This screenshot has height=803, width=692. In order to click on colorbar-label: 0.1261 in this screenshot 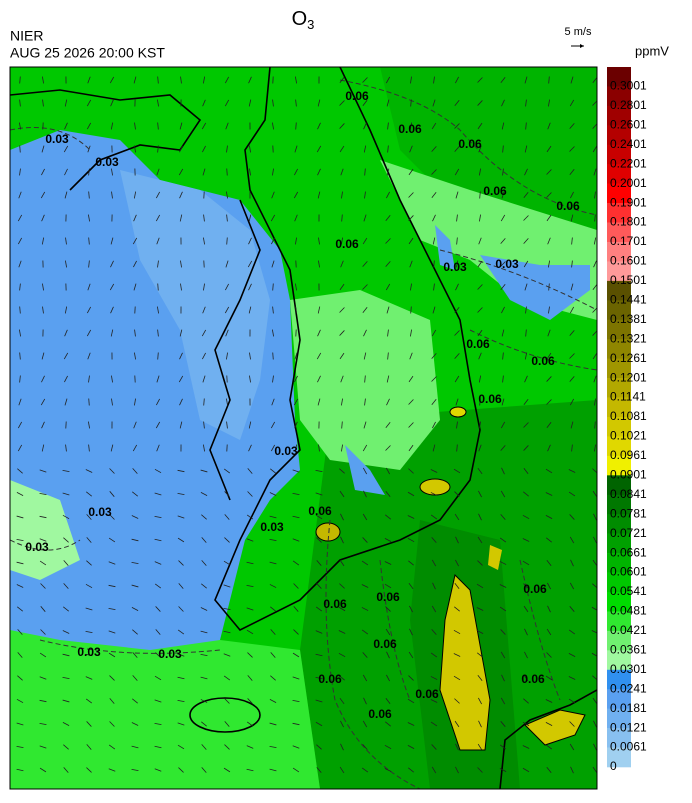, I will do `click(628, 358)`.